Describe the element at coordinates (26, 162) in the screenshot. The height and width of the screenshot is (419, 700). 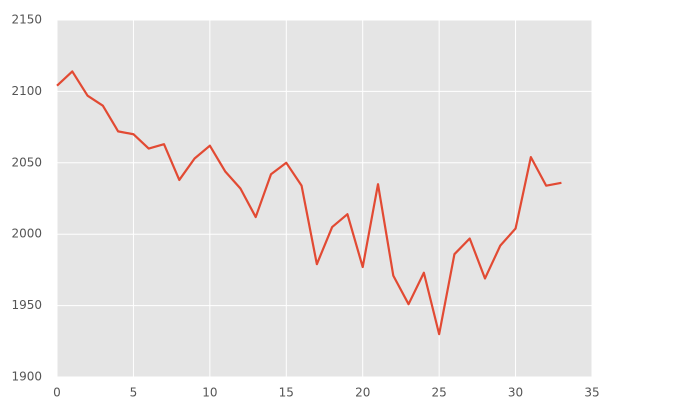
I see `y-tick-label: 2050` at that location.